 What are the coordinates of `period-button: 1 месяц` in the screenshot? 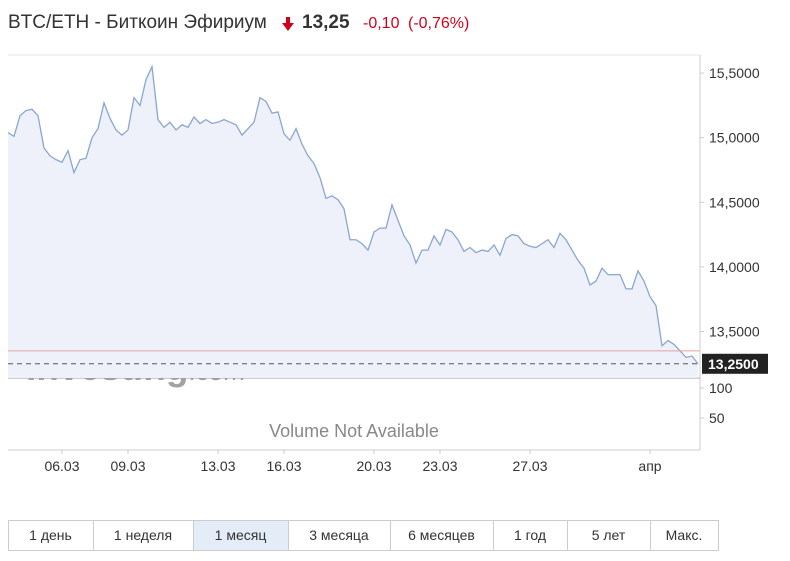 It's located at (241, 535).